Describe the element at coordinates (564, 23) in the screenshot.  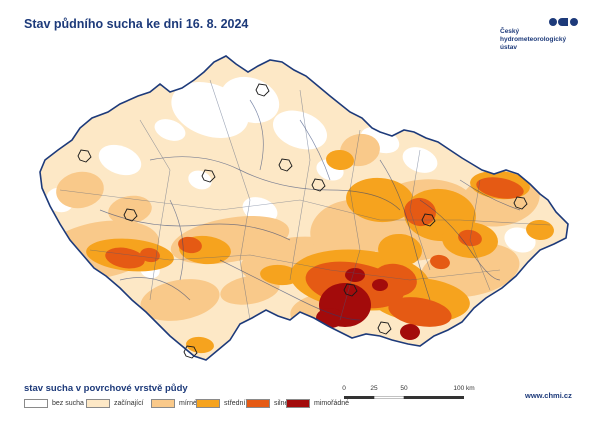
I see `logo-mark-icon` at that location.